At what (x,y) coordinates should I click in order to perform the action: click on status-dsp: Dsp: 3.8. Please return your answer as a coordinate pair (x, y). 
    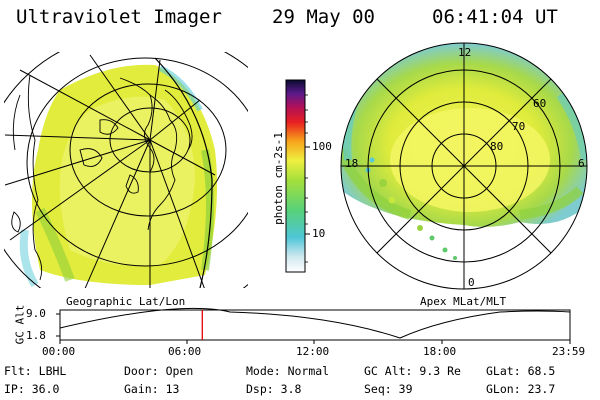
    Looking at the image, I should click on (274, 389).